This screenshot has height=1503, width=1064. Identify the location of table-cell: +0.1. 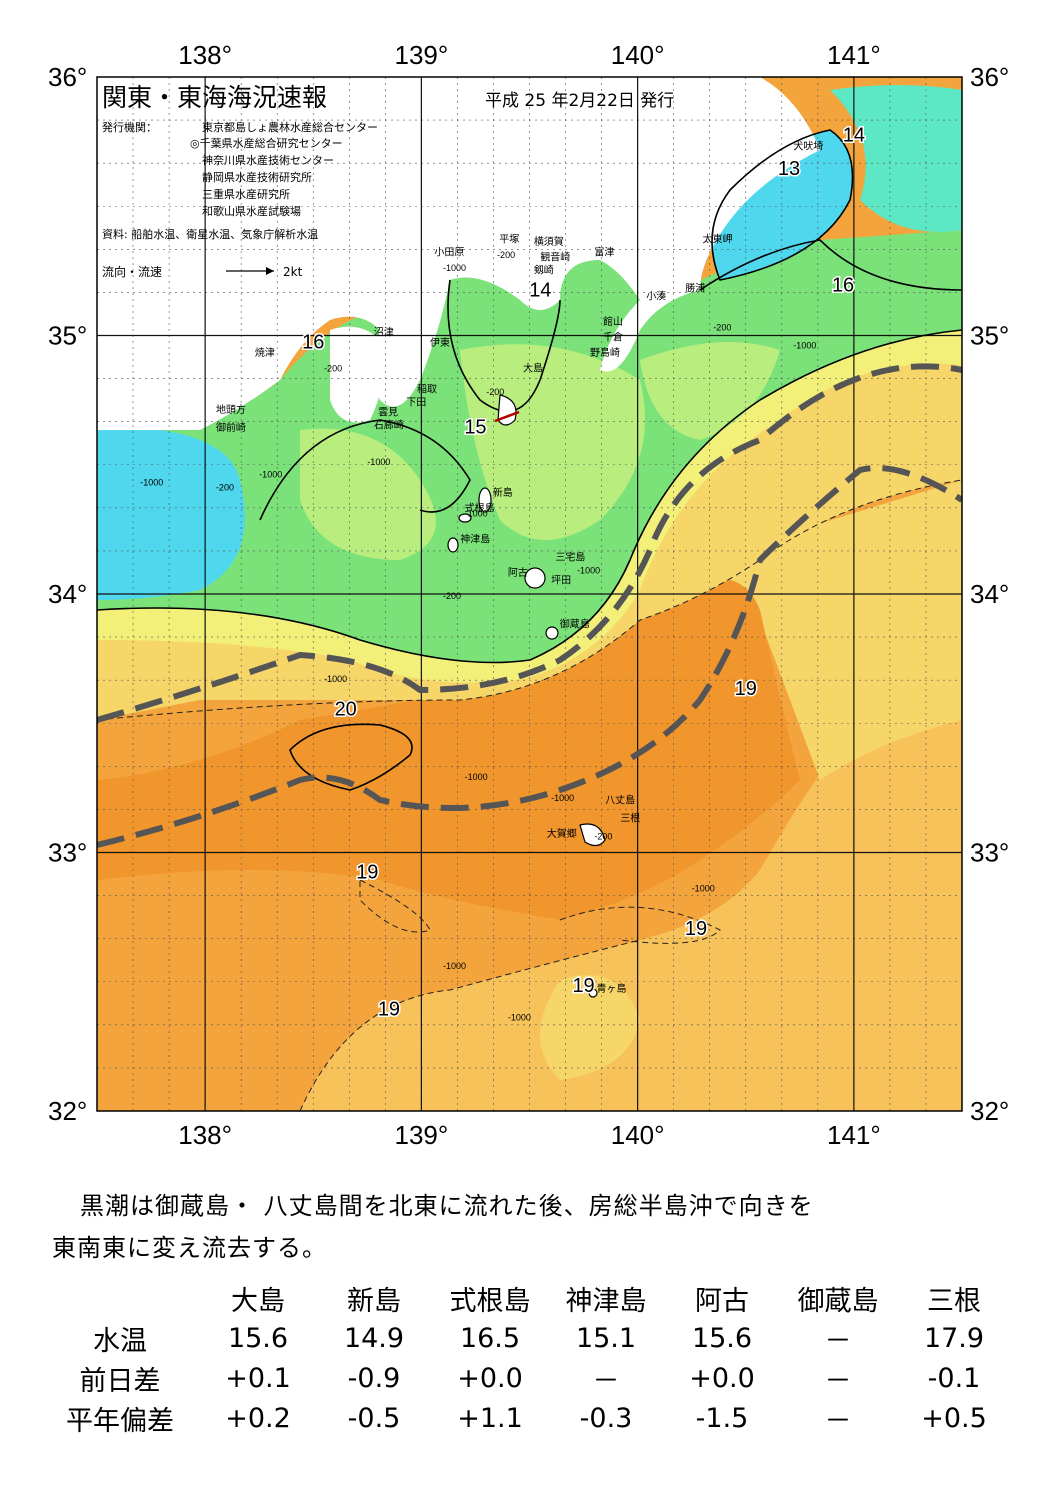
(258, 1378).